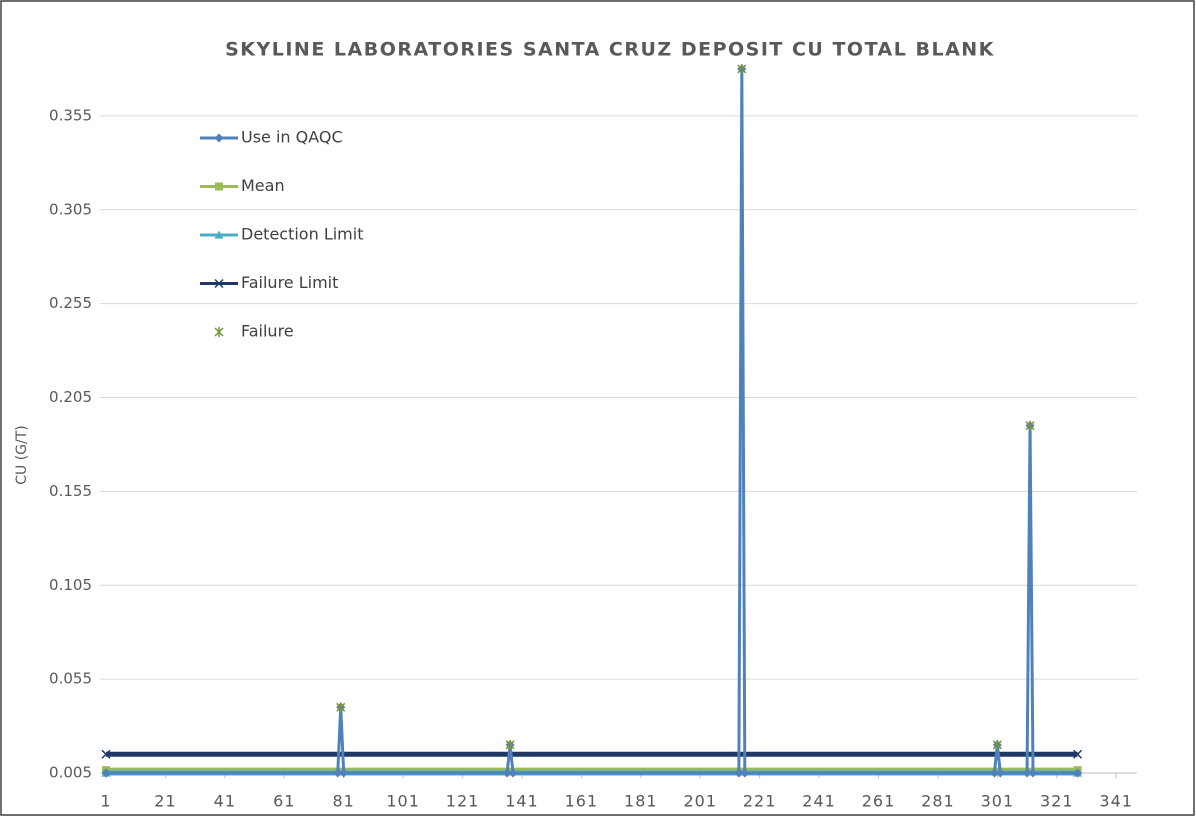 The height and width of the screenshot is (817, 1196). I want to click on x-tick-label: 161, so click(582, 801).